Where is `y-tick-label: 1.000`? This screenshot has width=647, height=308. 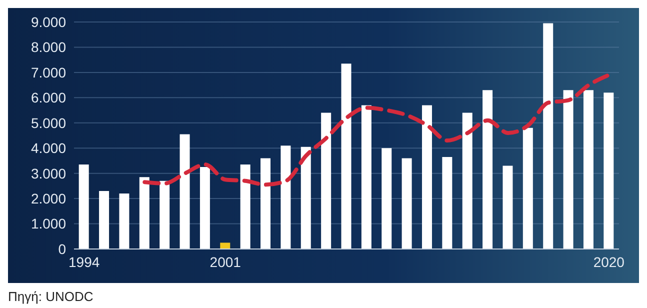
y-tick-label: 1.000 is located at coordinates (48, 224).